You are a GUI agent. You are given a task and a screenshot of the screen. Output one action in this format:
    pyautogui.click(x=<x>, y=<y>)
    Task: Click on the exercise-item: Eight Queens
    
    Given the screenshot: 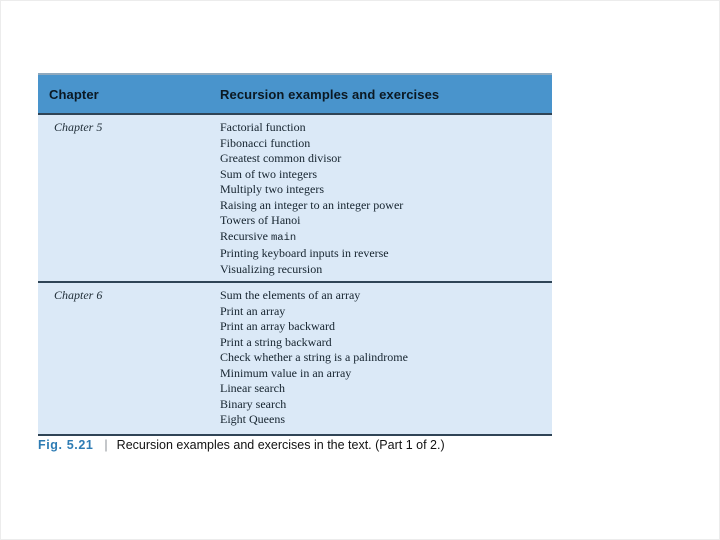 What is the action you would take?
    pyautogui.click(x=252, y=419)
    